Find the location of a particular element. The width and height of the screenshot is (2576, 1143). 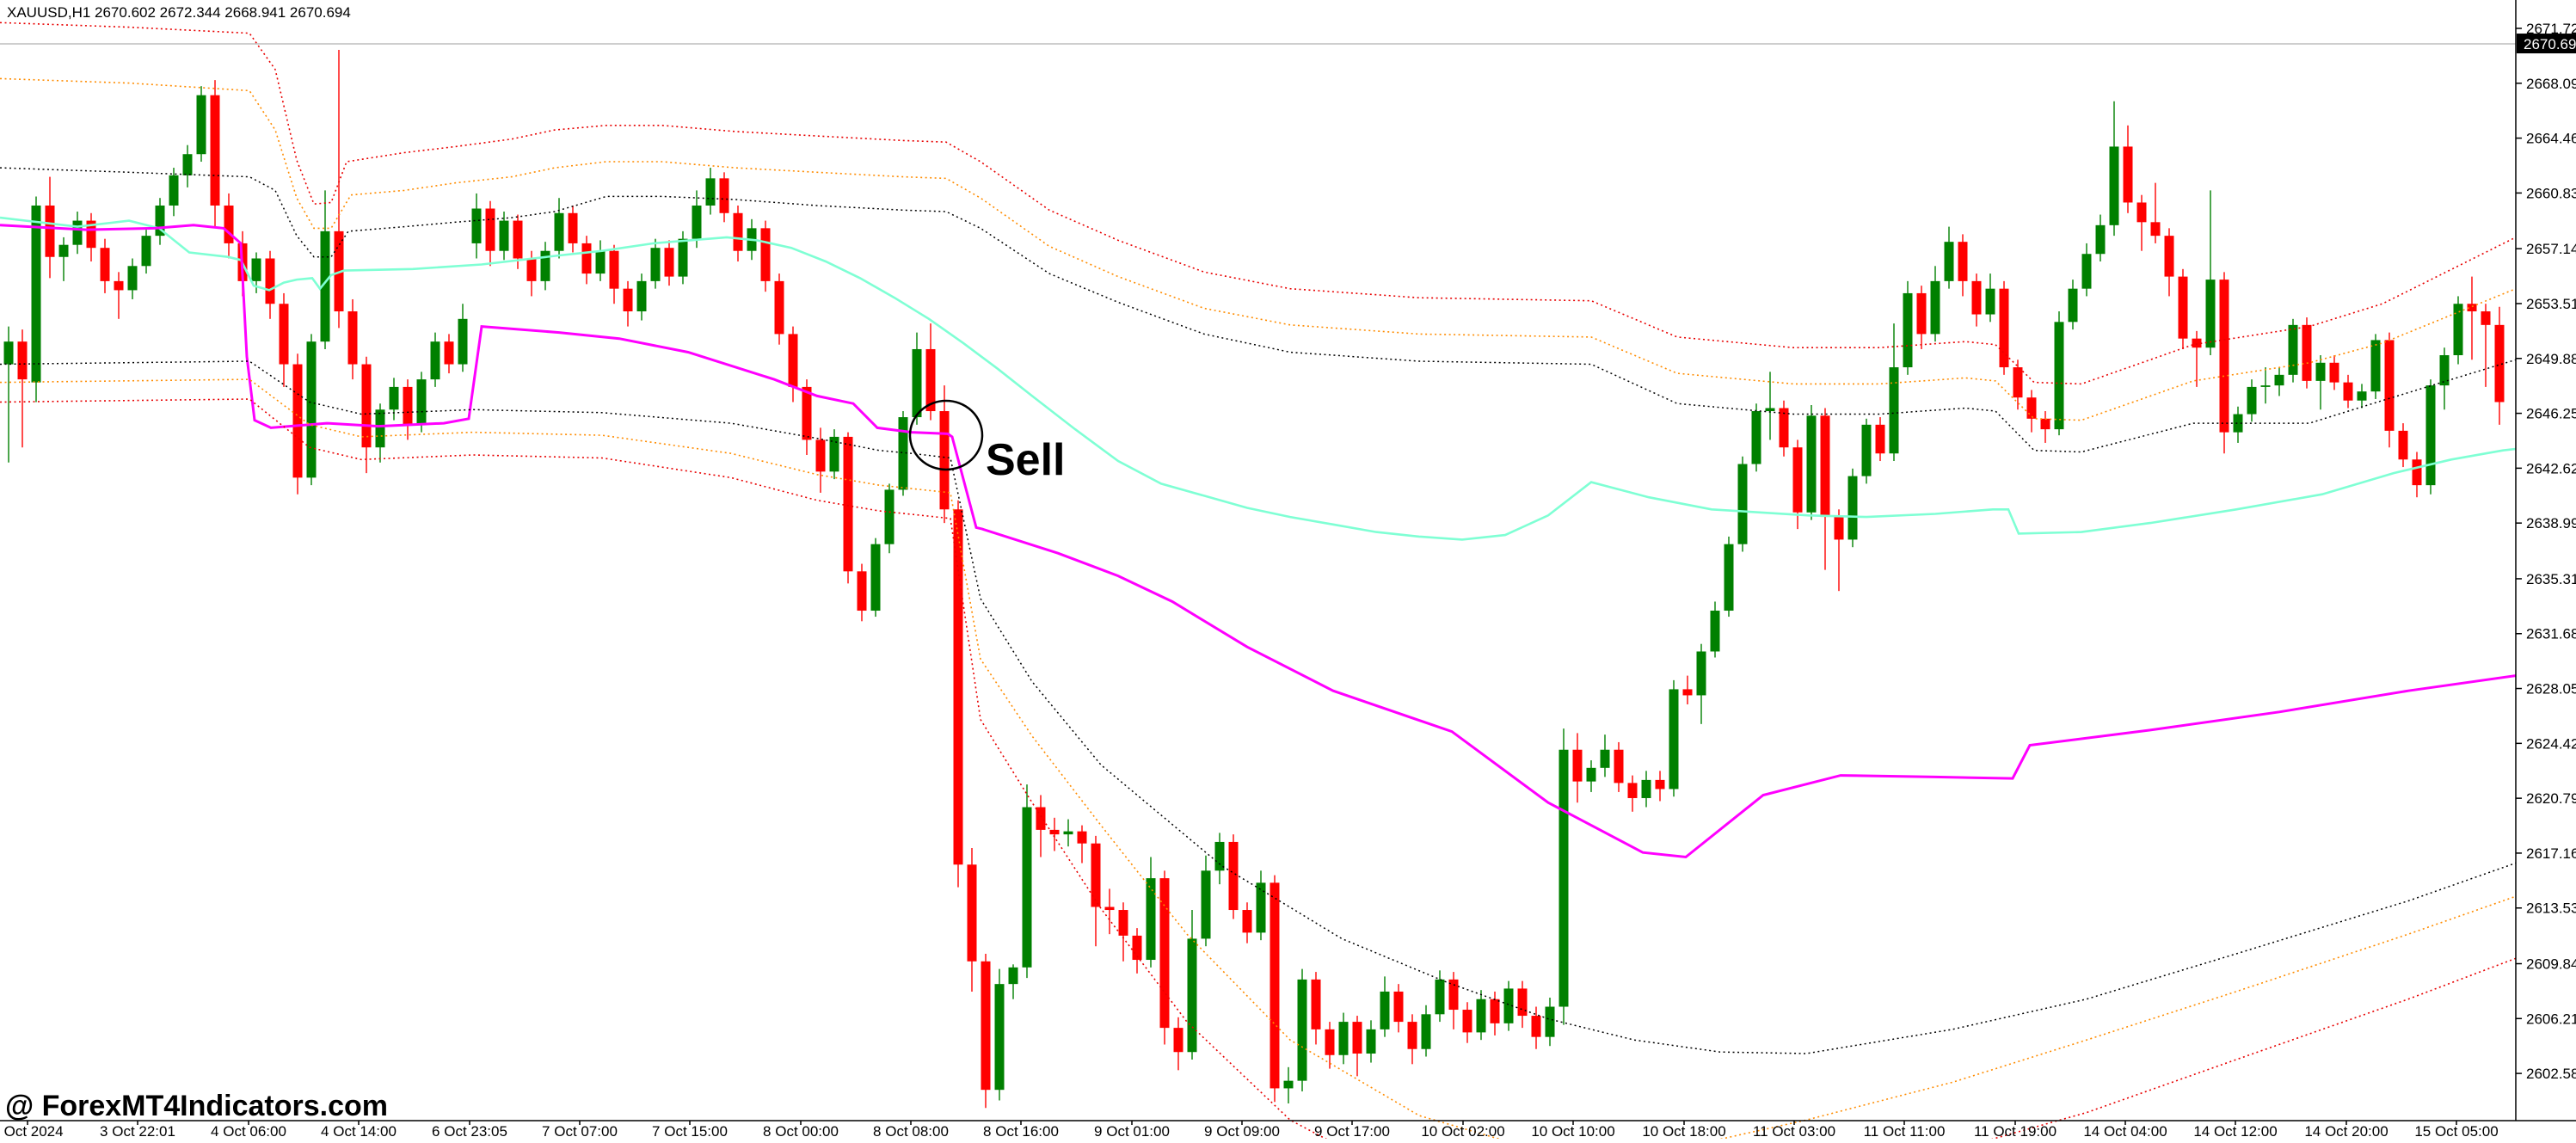

price-axis-label: 2657.145 is located at coordinates (2551, 249).